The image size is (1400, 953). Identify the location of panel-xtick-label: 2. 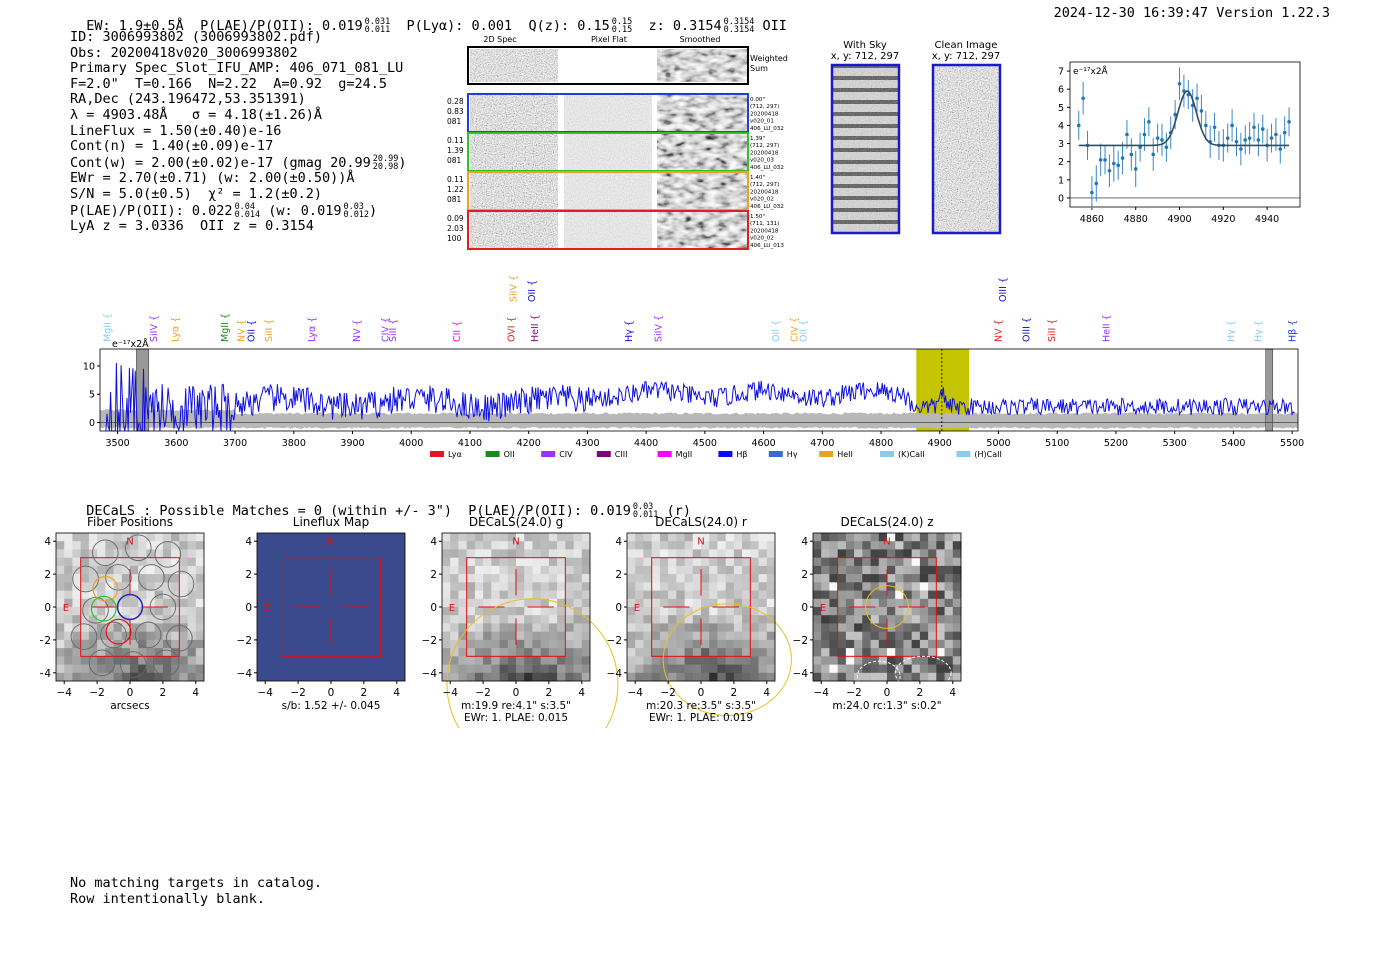
(920, 693).